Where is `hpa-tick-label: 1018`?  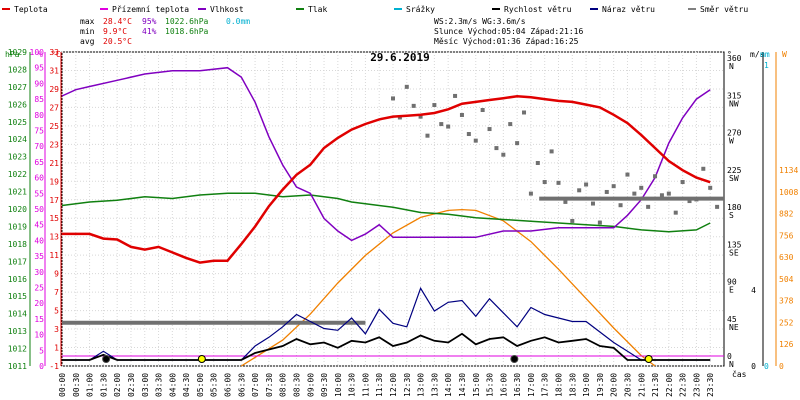 hpa-tick-label: 1018 is located at coordinates (17, 244).